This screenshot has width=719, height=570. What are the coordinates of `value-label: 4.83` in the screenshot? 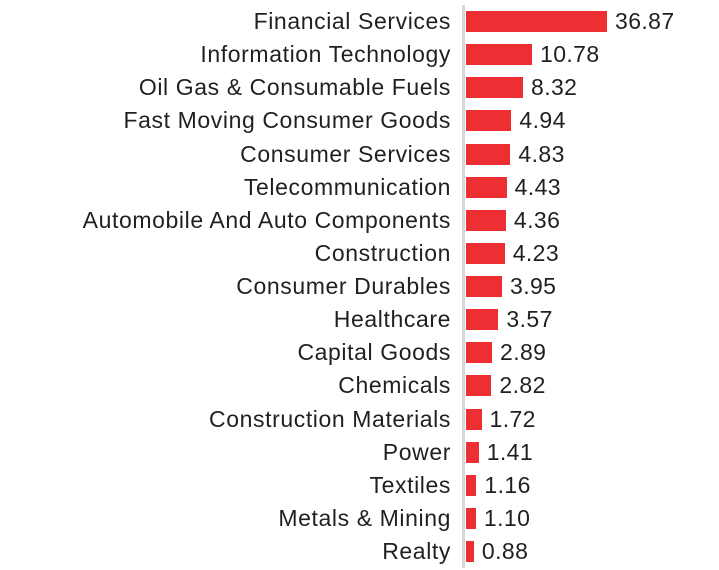 It's located at (541, 153).